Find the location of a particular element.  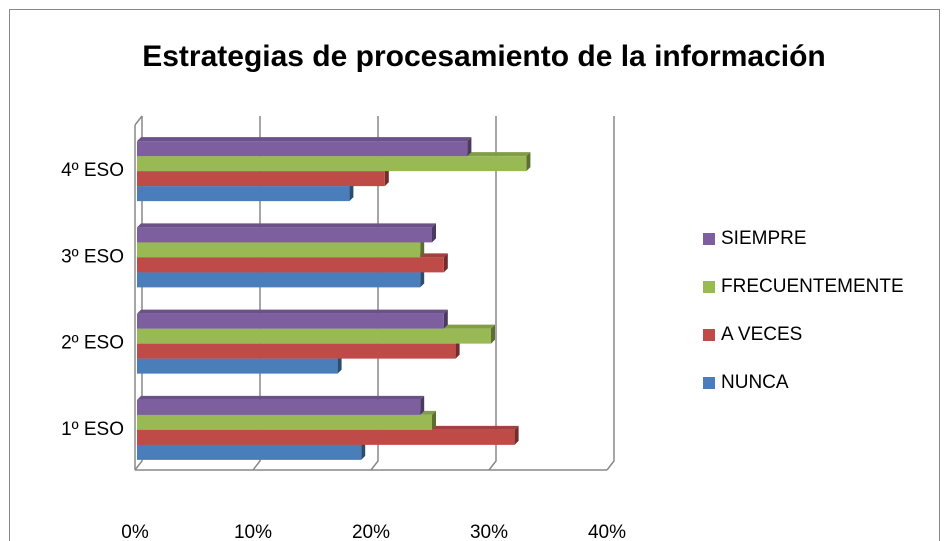

x-tick-label: 0% is located at coordinates (135, 531).